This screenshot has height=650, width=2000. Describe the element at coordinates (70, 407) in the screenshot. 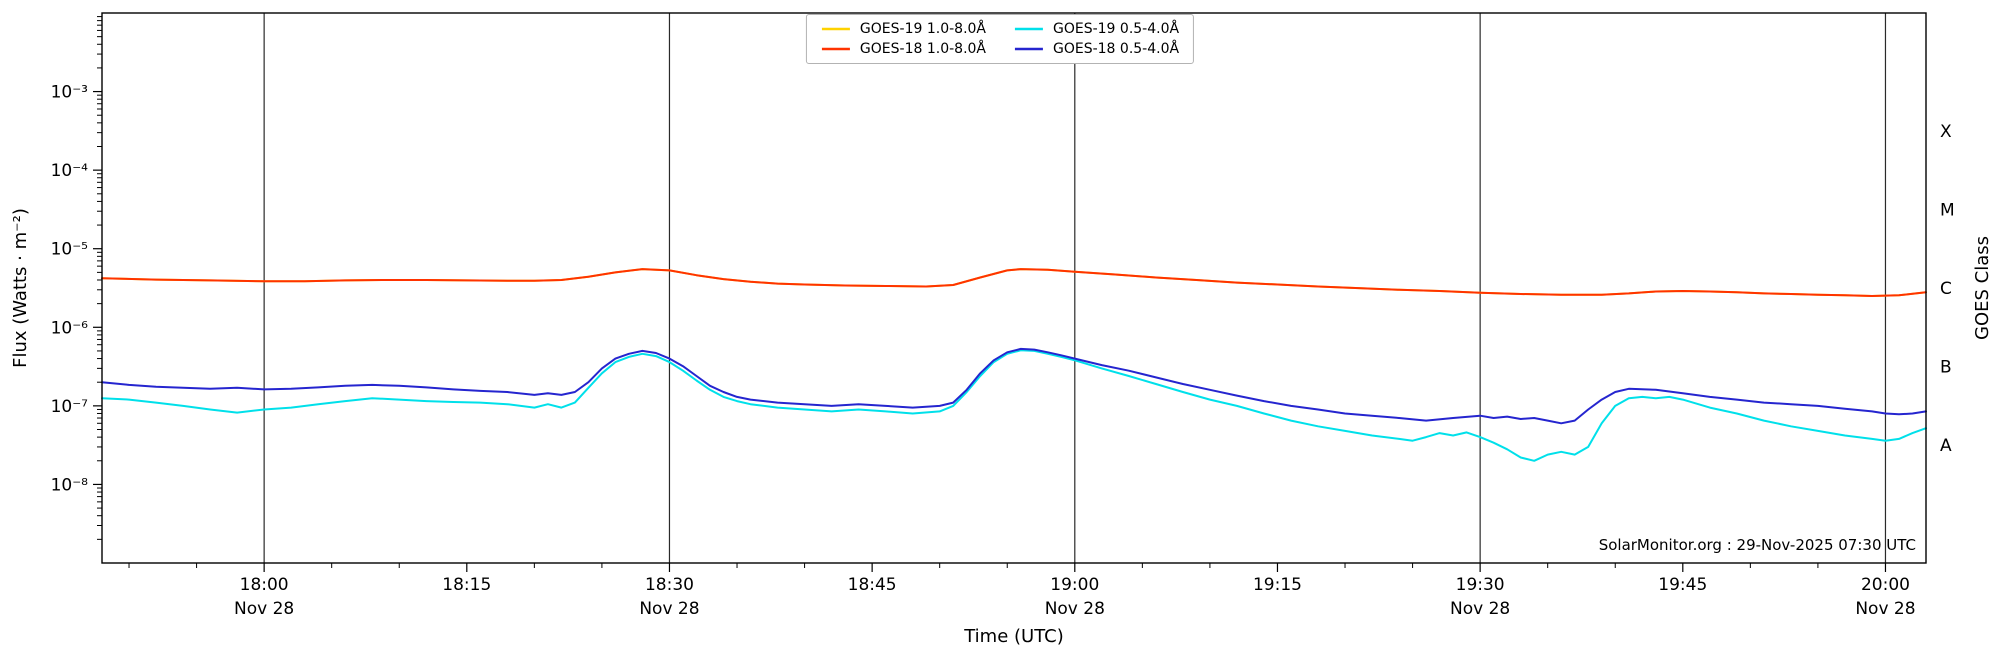

I see `y-tick-label: 10⁻⁷` at that location.